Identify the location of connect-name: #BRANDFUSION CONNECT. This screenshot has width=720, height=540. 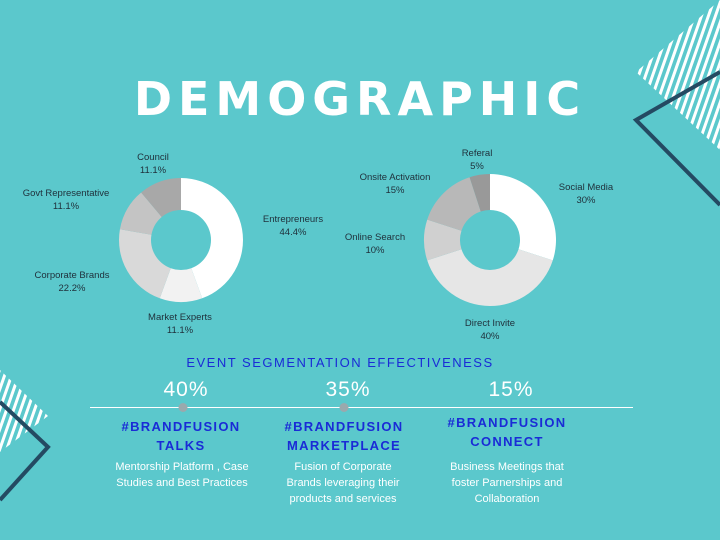
(507, 432).